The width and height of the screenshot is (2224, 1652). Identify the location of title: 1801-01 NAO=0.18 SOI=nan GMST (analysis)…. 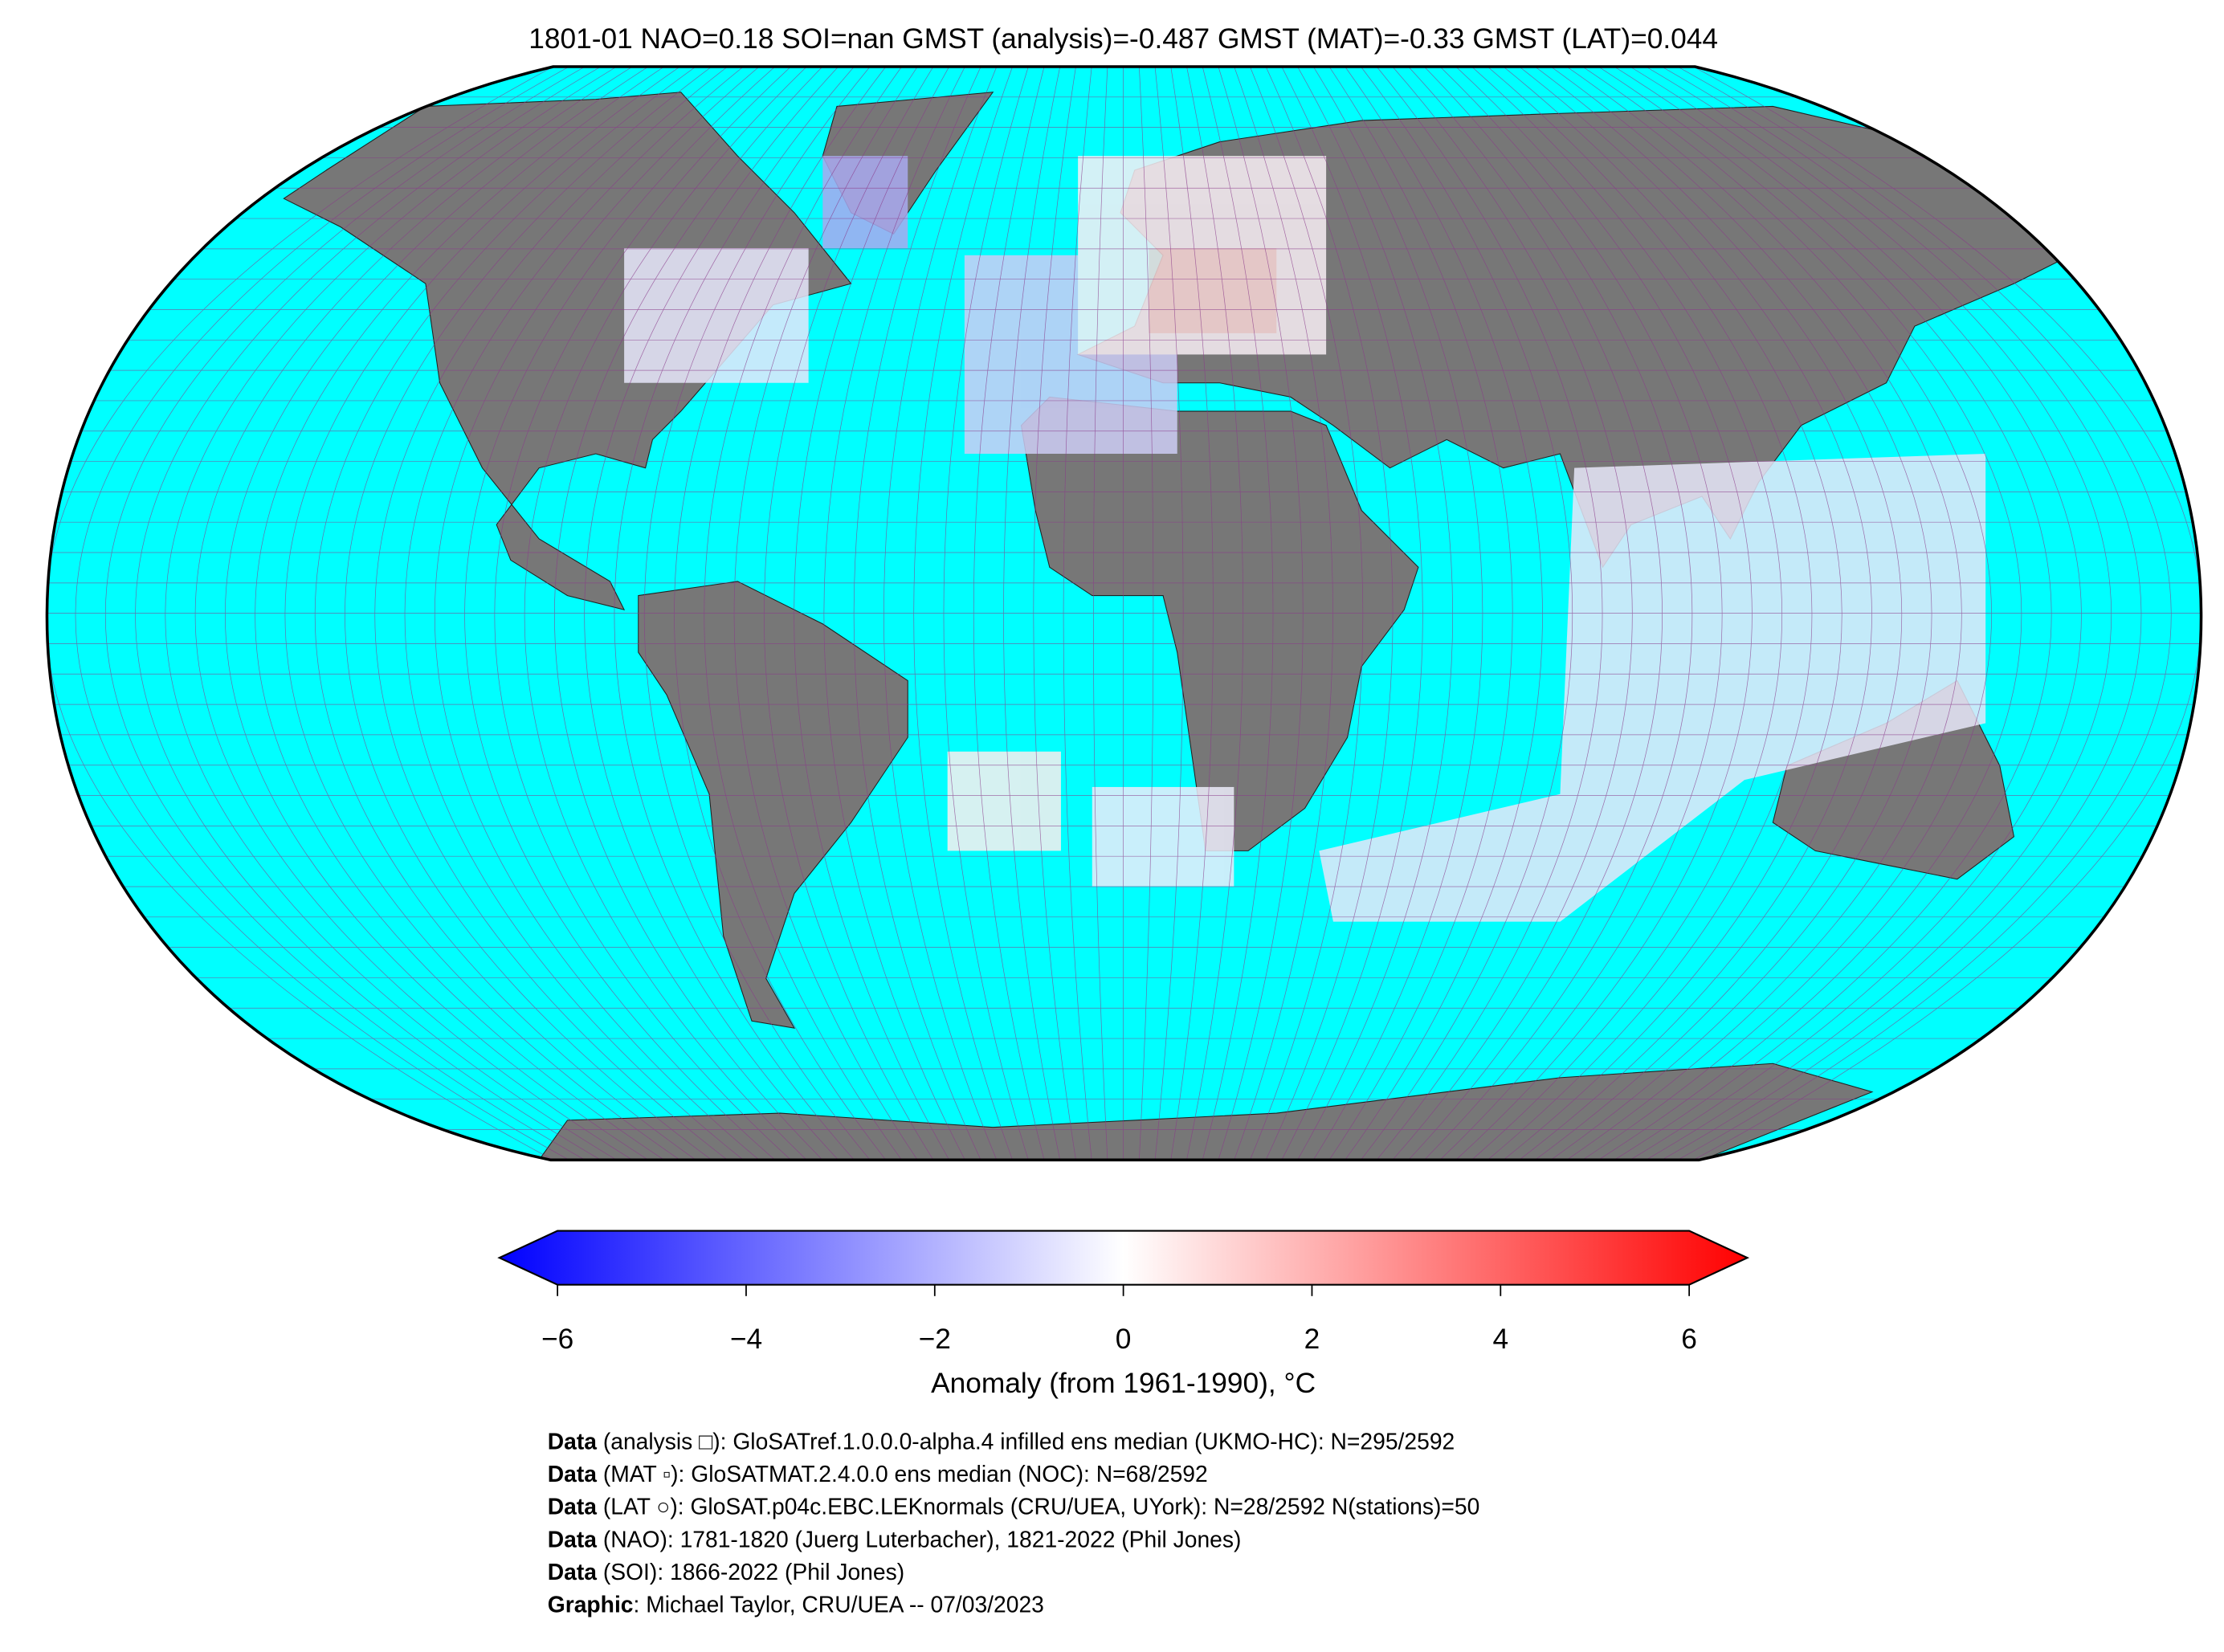
(1123, 39).